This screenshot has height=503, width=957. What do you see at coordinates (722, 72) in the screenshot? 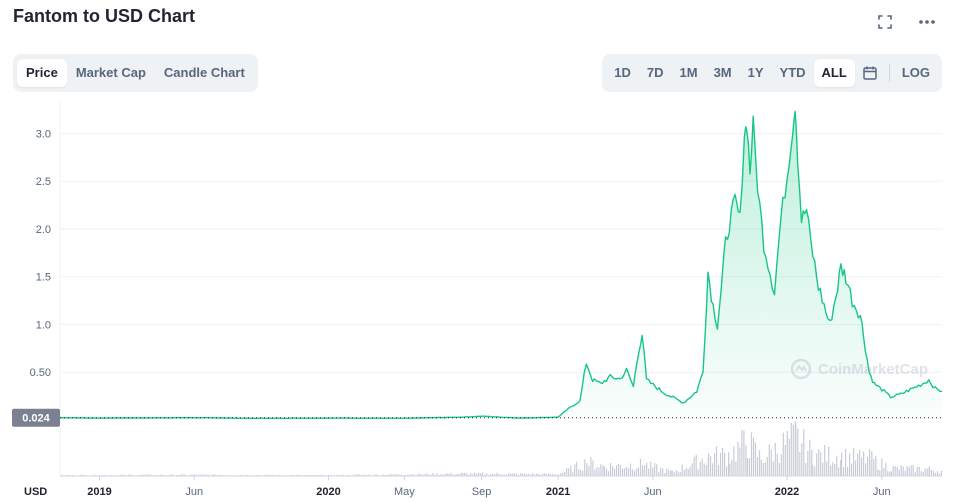
I see `range-3m-button: 3M` at bounding box center [722, 72].